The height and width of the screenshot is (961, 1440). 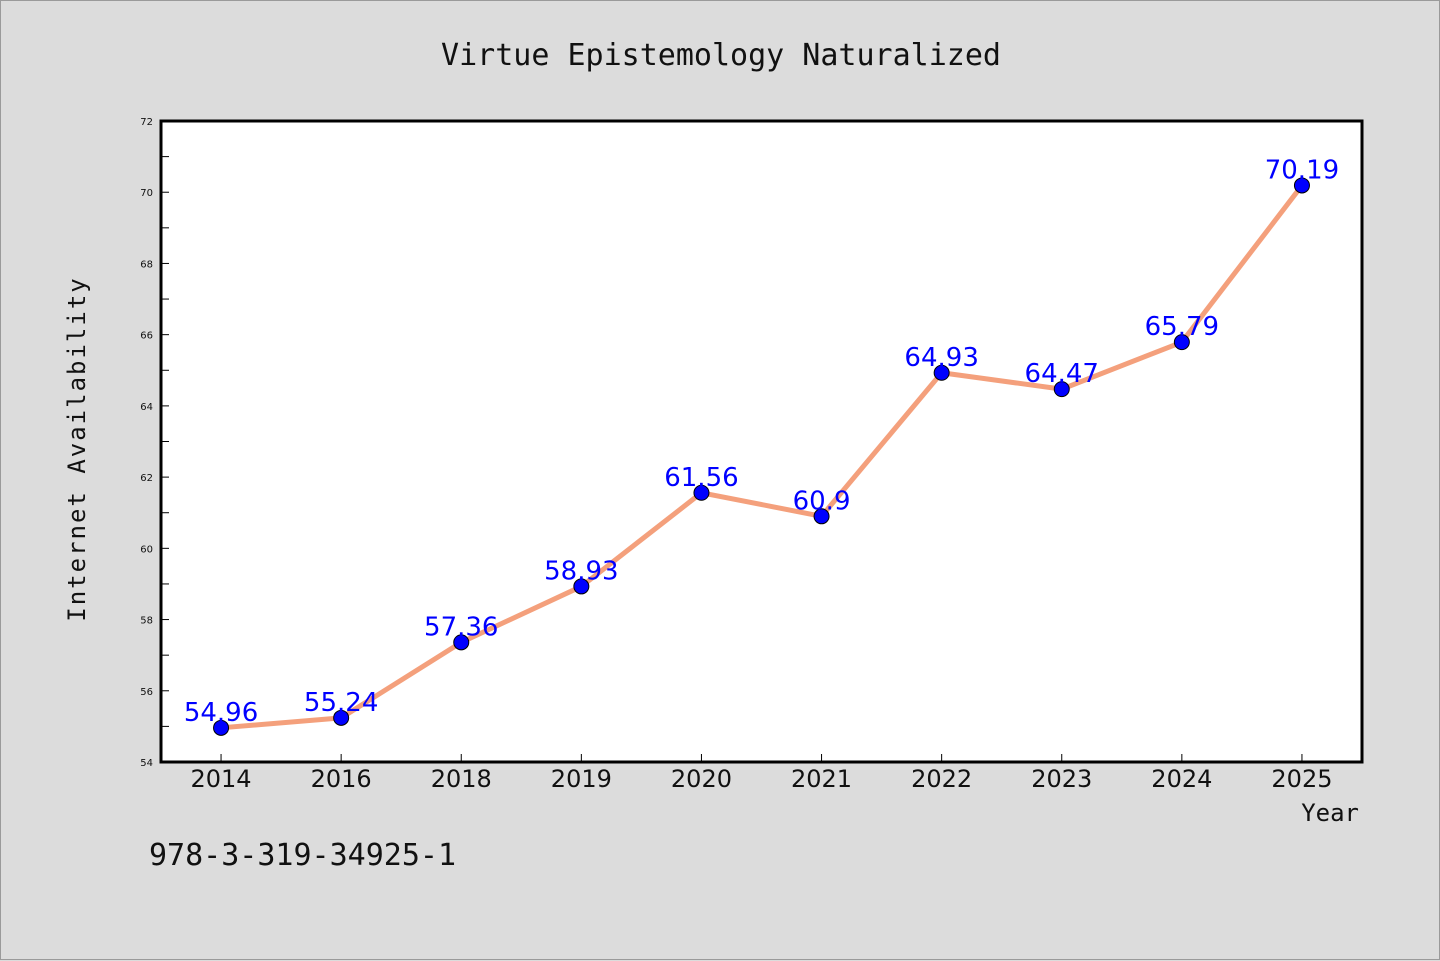 What do you see at coordinates (461, 779) in the screenshot?
I see `x-tick-label: 2018` at bounding box center [461, 779].